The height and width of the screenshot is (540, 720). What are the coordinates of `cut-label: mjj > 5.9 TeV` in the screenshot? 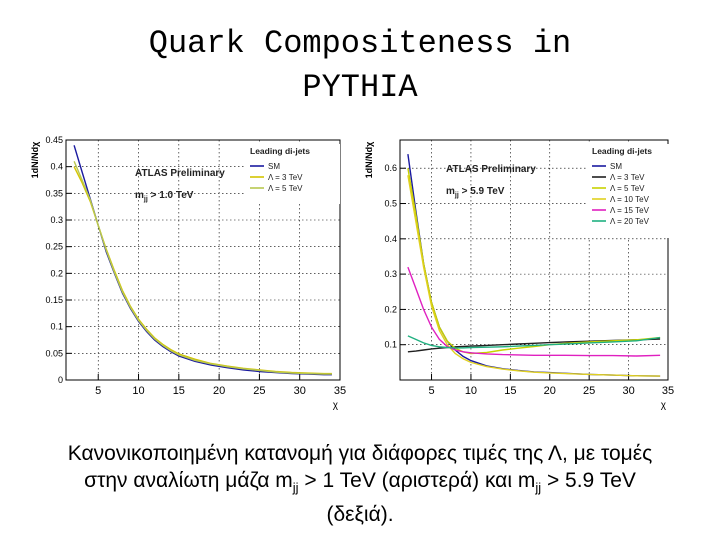 It's located at (475, 192).